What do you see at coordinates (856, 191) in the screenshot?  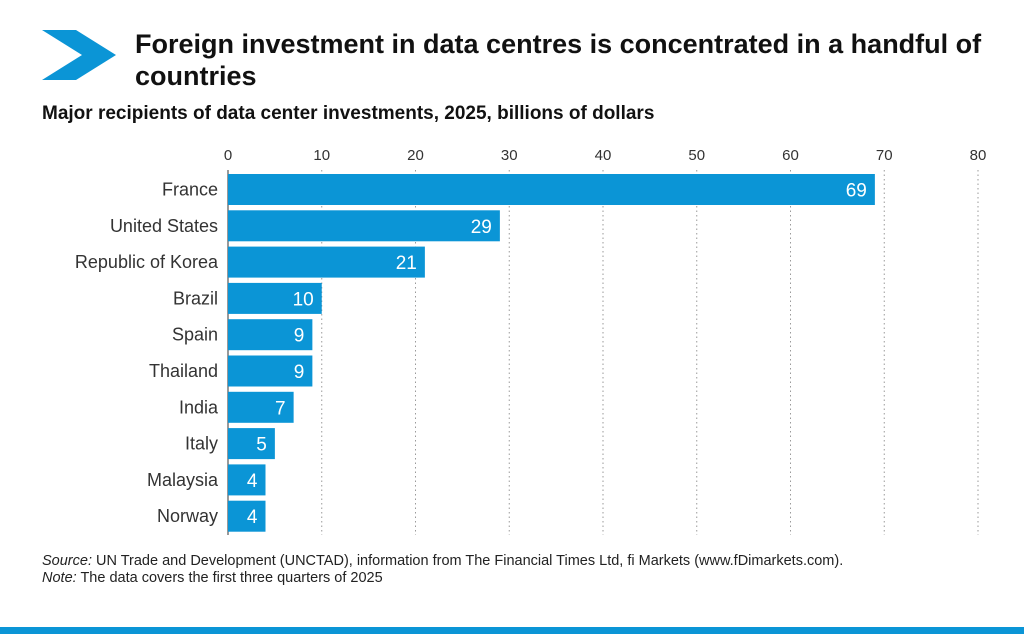 I see `data-label: 69` at bounding box center [856, 191].